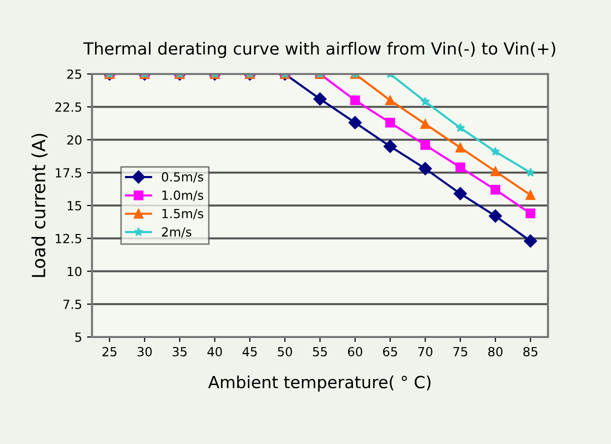  I want to click on x-tick-label: 40, so click(214, 351).